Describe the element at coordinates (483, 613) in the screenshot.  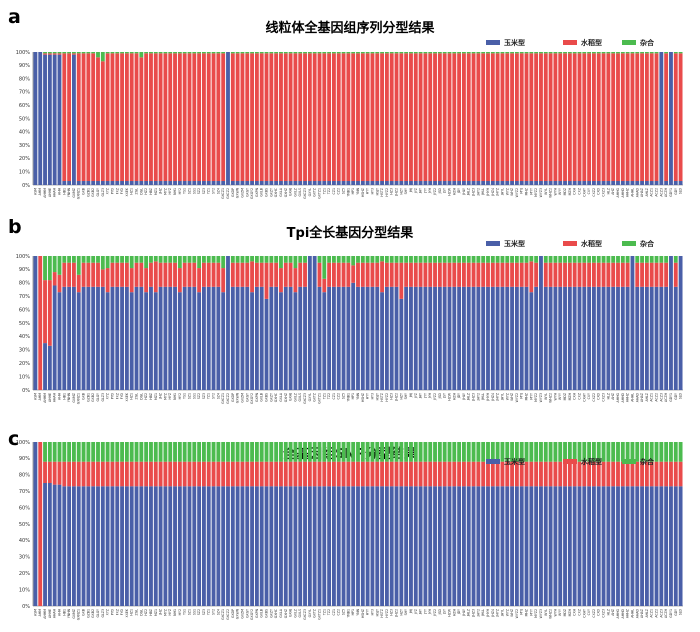
I see `x-tick-label: JHLL` at that location.